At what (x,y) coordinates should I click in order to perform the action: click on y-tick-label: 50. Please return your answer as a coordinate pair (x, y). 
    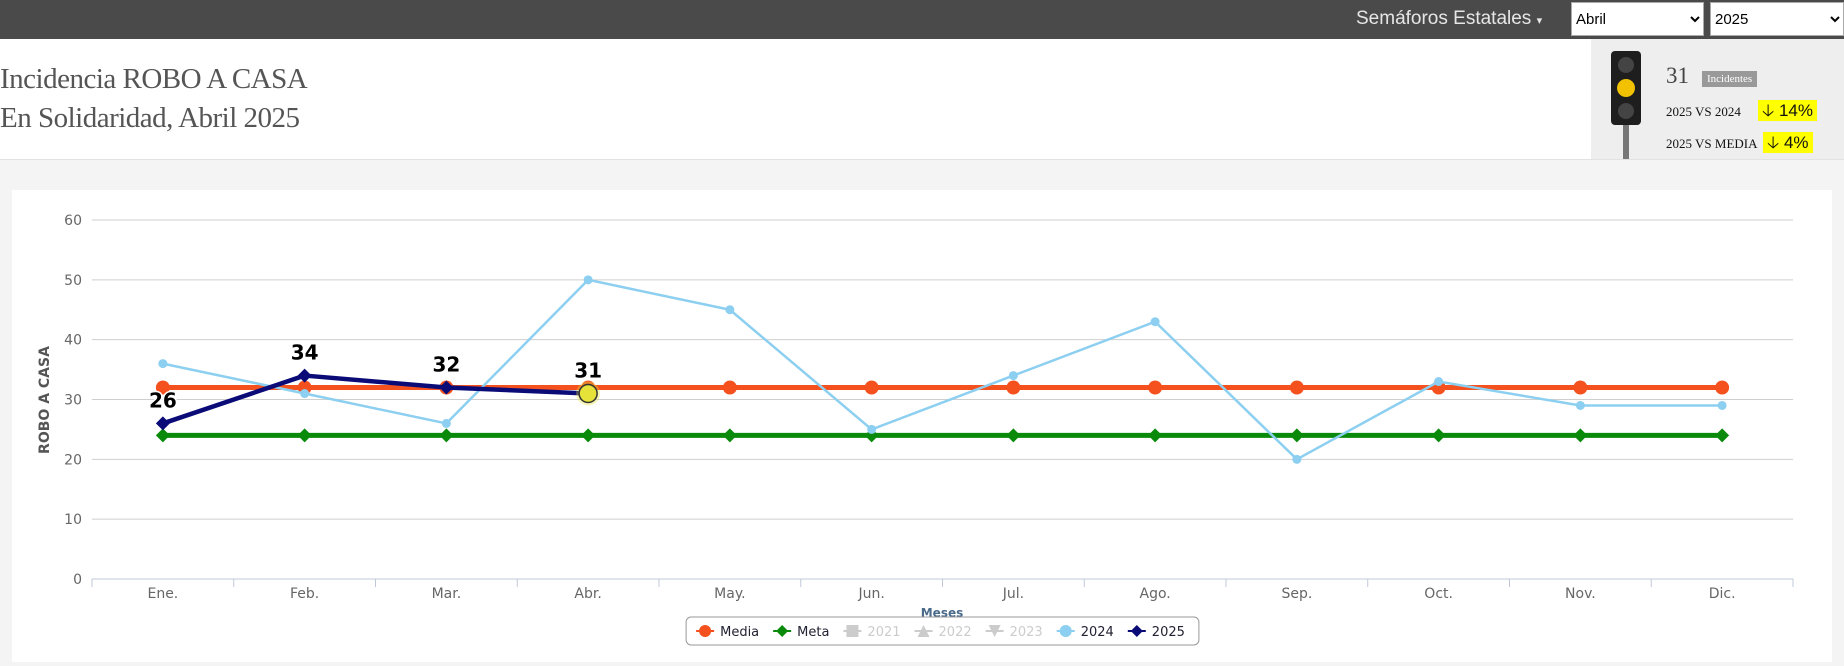
    Looking at the image, I should click on (73, 281).